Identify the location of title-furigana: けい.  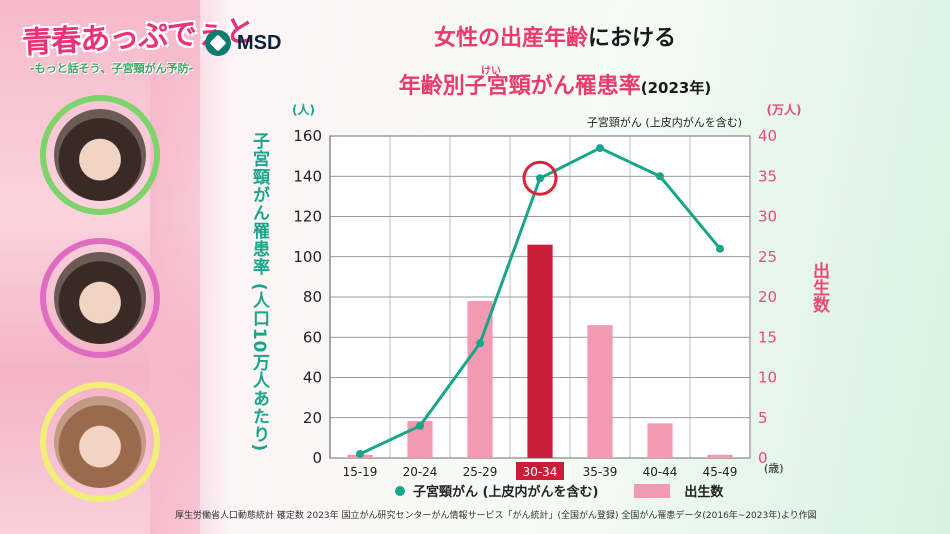
(491, 71).